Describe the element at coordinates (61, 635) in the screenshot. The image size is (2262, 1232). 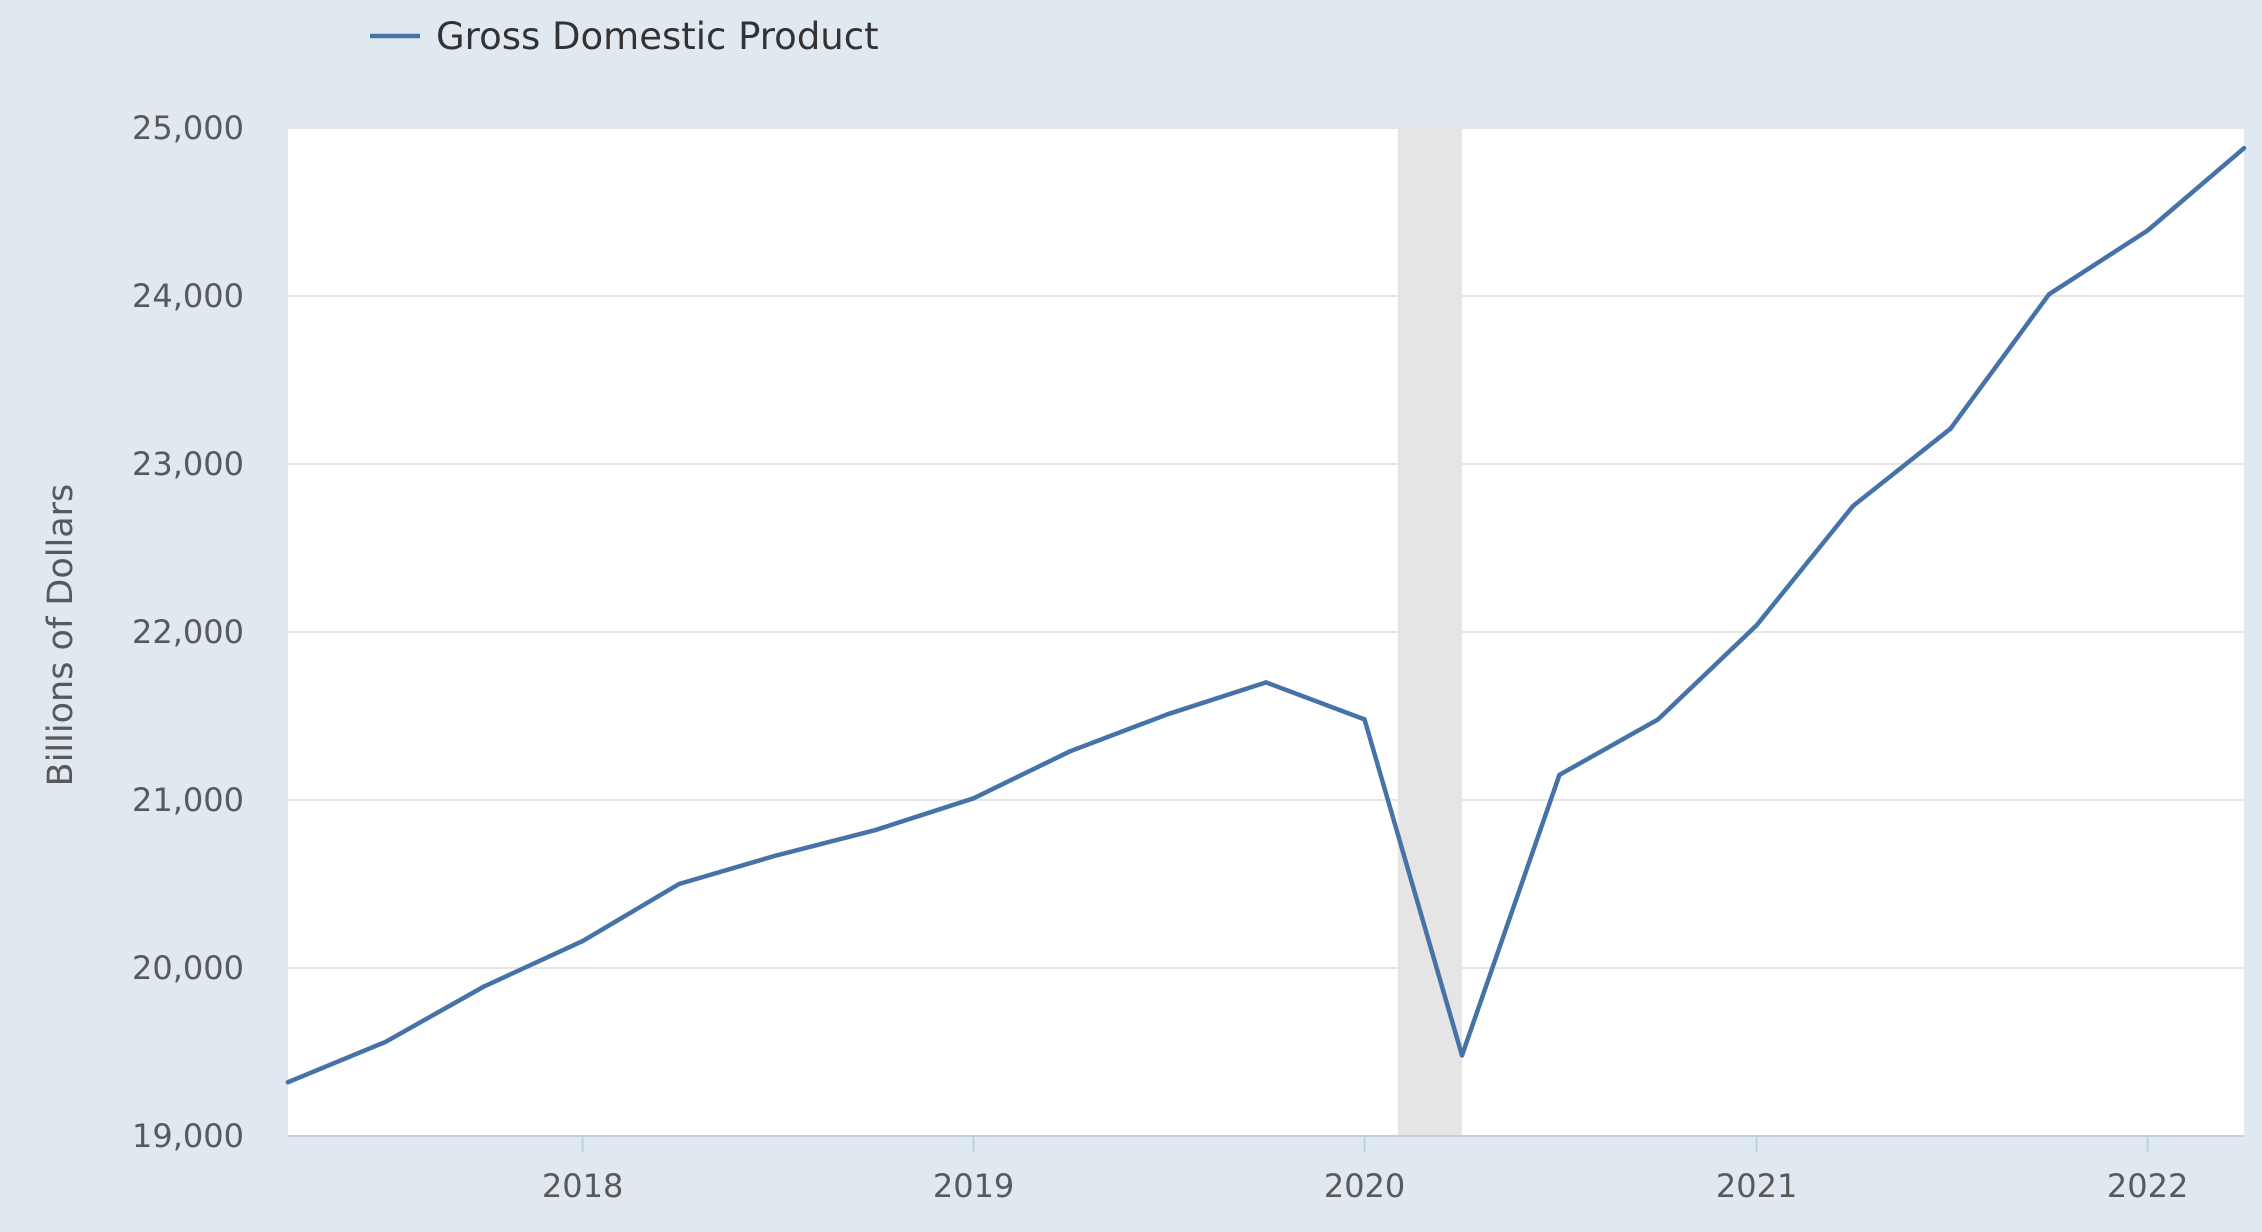
I see `y-axis-title: Billions of Dollars` at that location.